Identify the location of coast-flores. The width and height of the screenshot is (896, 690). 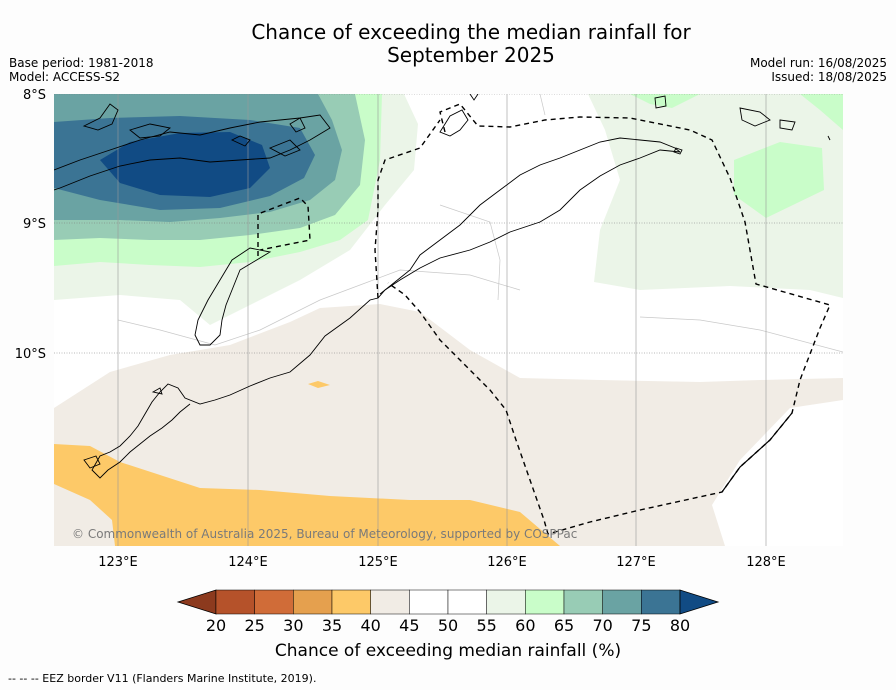
(192, 152).